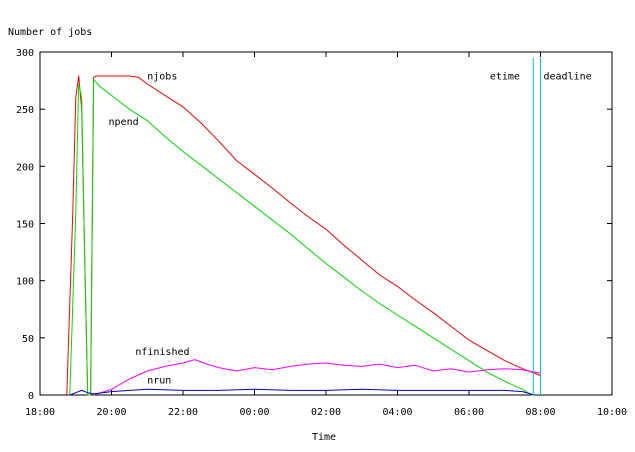 Image resolution: width=635 pixels, height=452 pixels. I want to click on x-axis-label: Time, so click(324, 437).